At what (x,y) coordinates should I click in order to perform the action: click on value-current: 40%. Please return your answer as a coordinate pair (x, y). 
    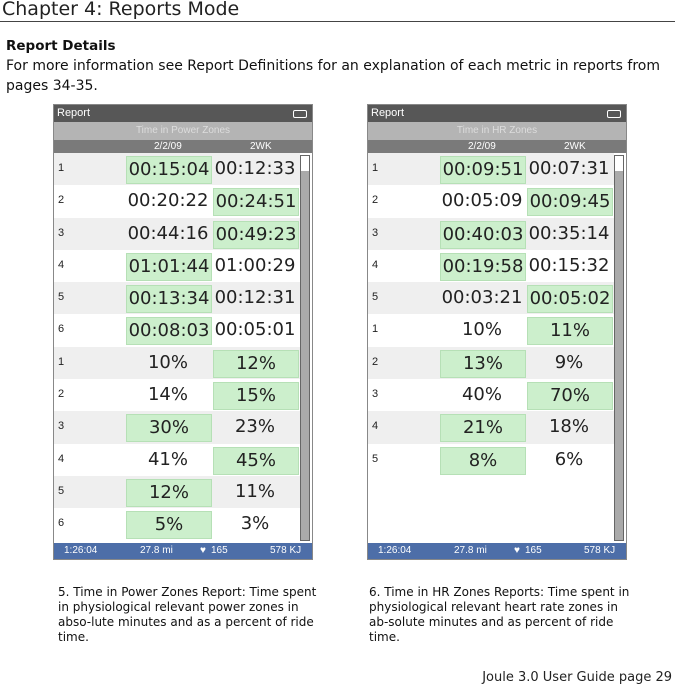
    Looking at the image, I should click on (481, 395).